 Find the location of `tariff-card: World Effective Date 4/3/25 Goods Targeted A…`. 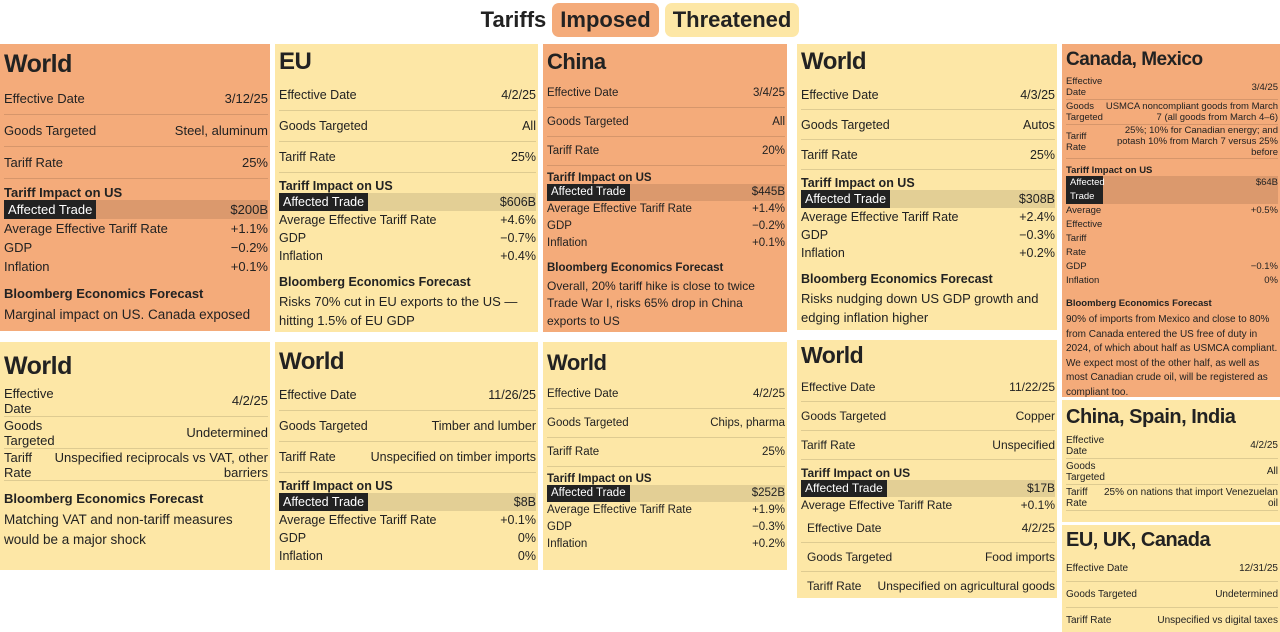

tariff-card: World Effective Date 4/3/25 Goods Targeted A… is located at coordinates (927, 187).